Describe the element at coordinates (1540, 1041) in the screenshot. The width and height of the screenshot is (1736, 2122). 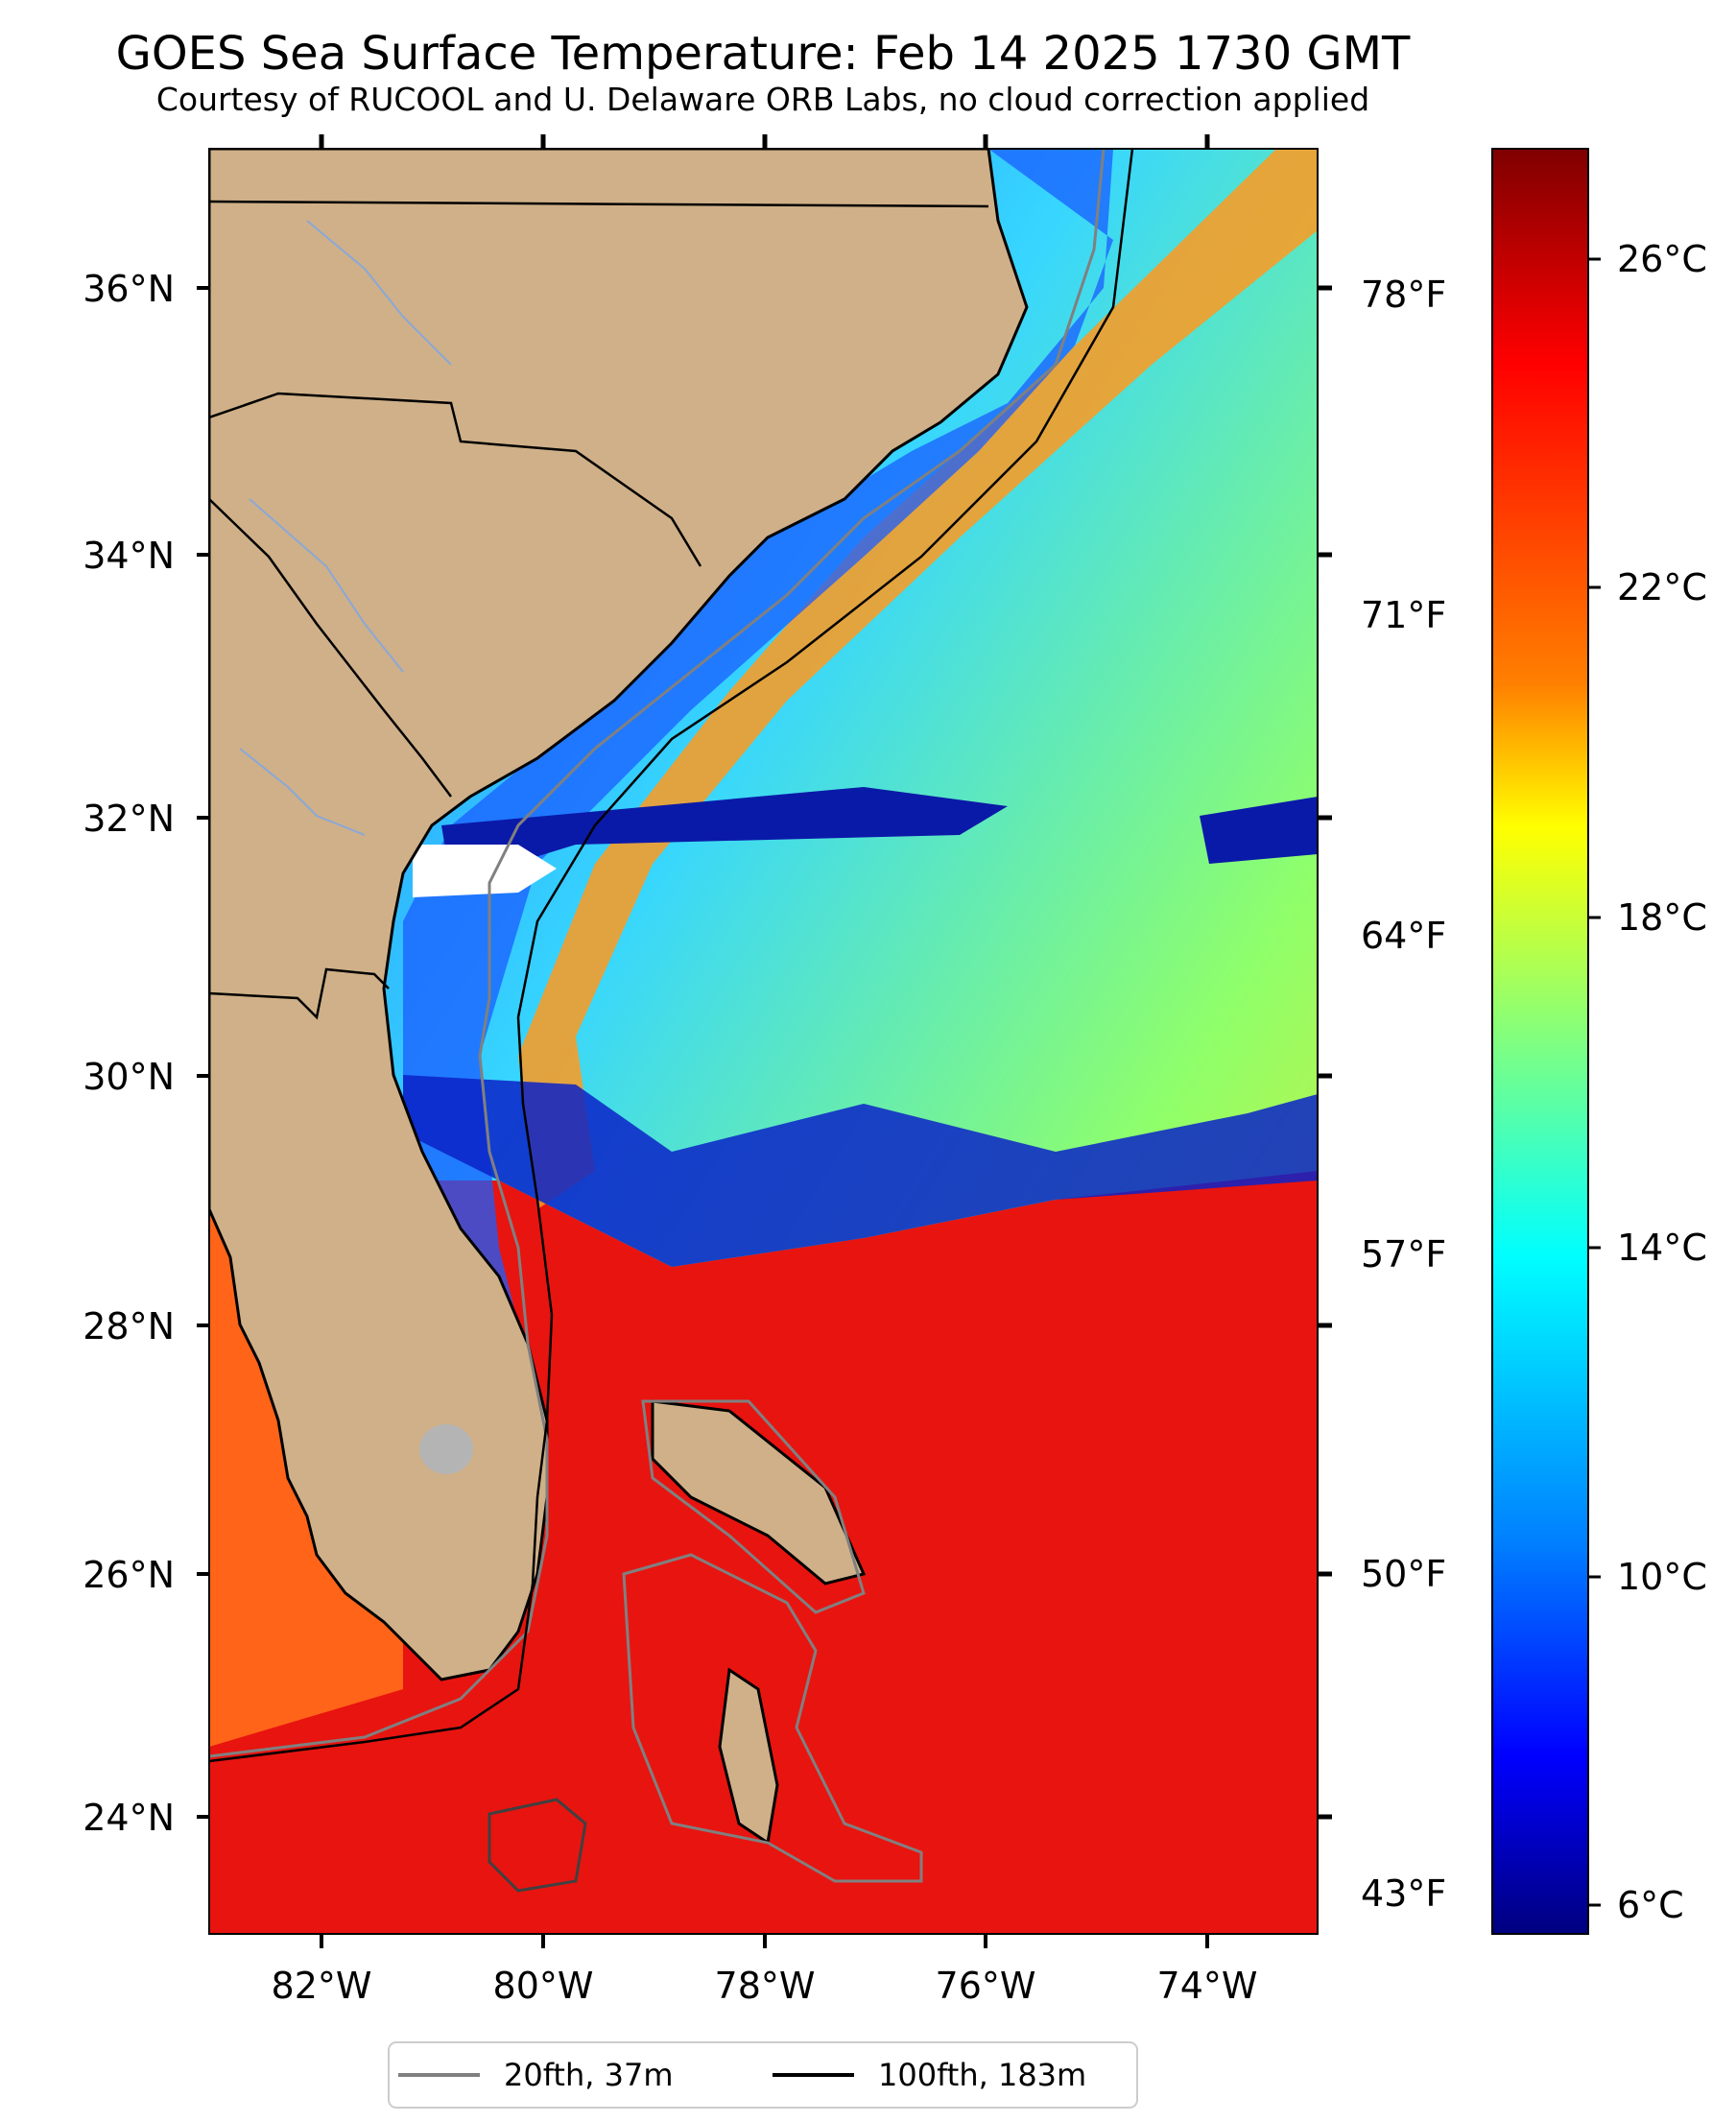
I see `colorbar-gradient` at that location.